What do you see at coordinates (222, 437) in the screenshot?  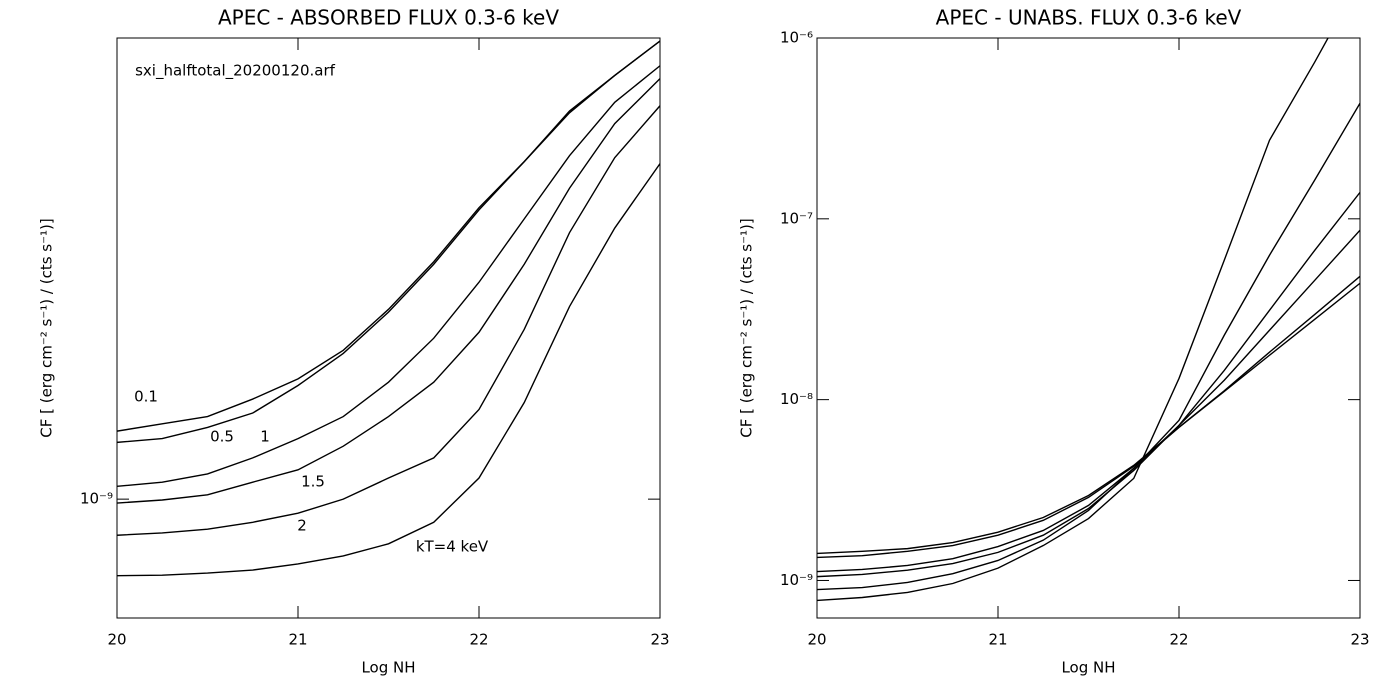 I see `curve-label: 0.5` at bounding box center [222, 437].